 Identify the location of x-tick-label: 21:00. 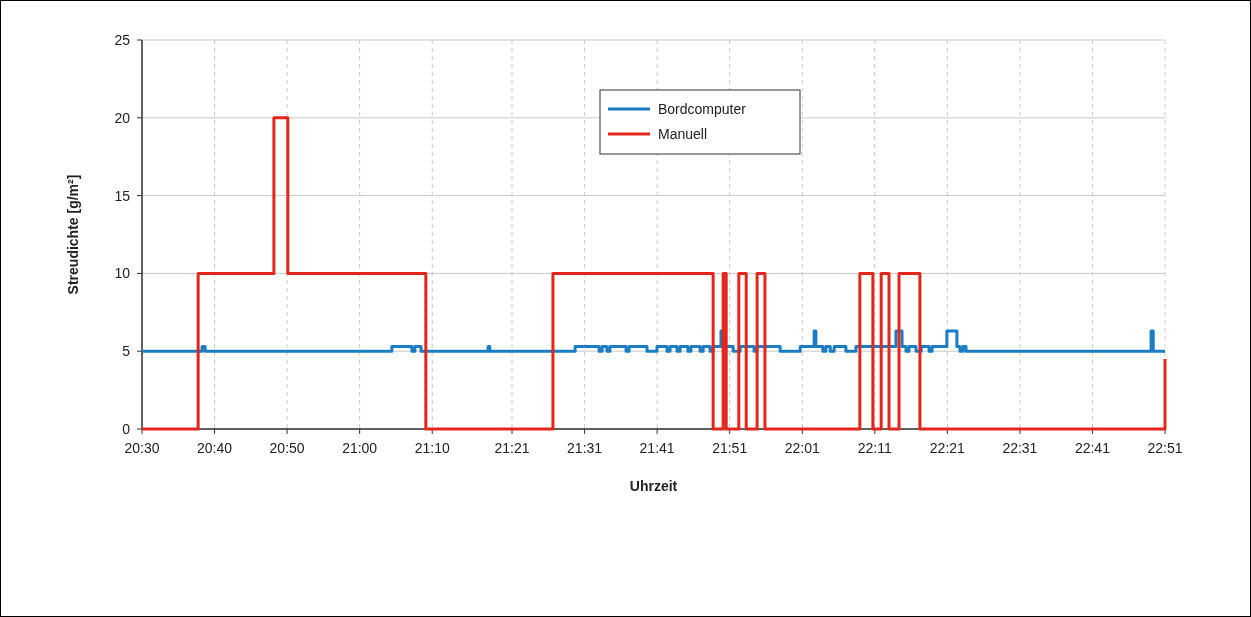
(360, 448).